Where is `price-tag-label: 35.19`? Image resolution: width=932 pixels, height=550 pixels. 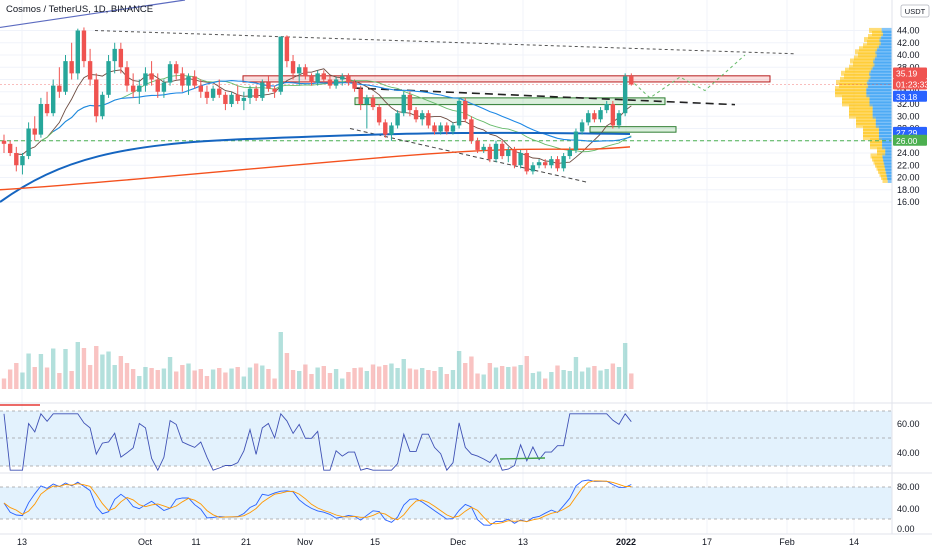
price-tag-label: 35.19 is located at coordinates (907, 74).